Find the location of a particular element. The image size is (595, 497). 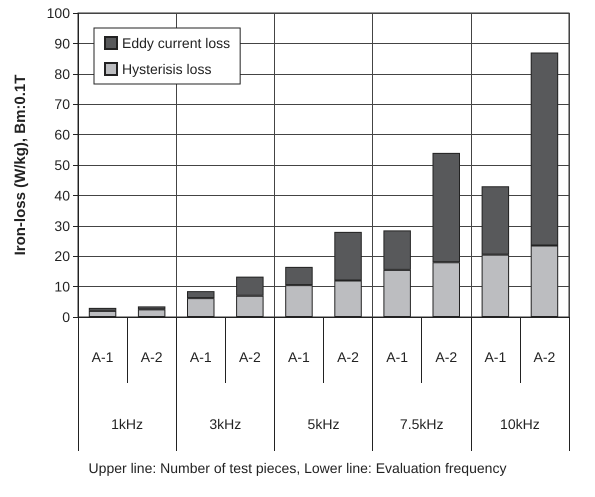

text: 5kHz is located at coordinates (324, 424).